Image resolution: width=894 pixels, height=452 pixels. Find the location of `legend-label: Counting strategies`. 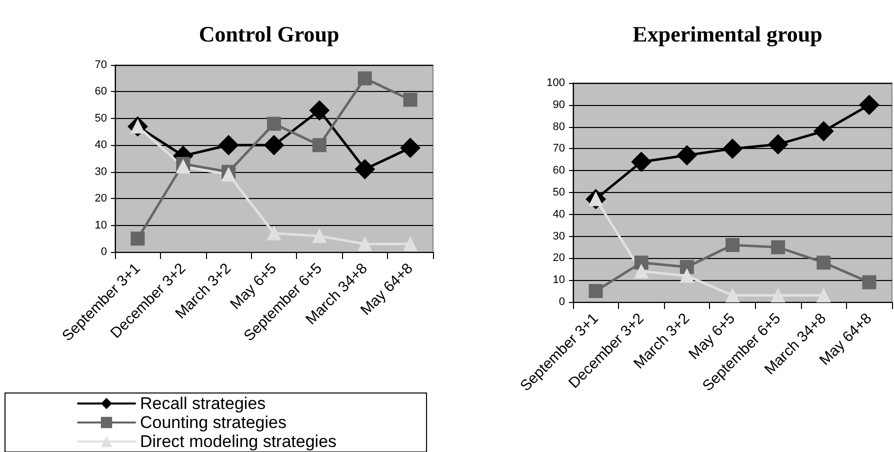

legend-label: Counting strategies is located at coordinates (213, 422).